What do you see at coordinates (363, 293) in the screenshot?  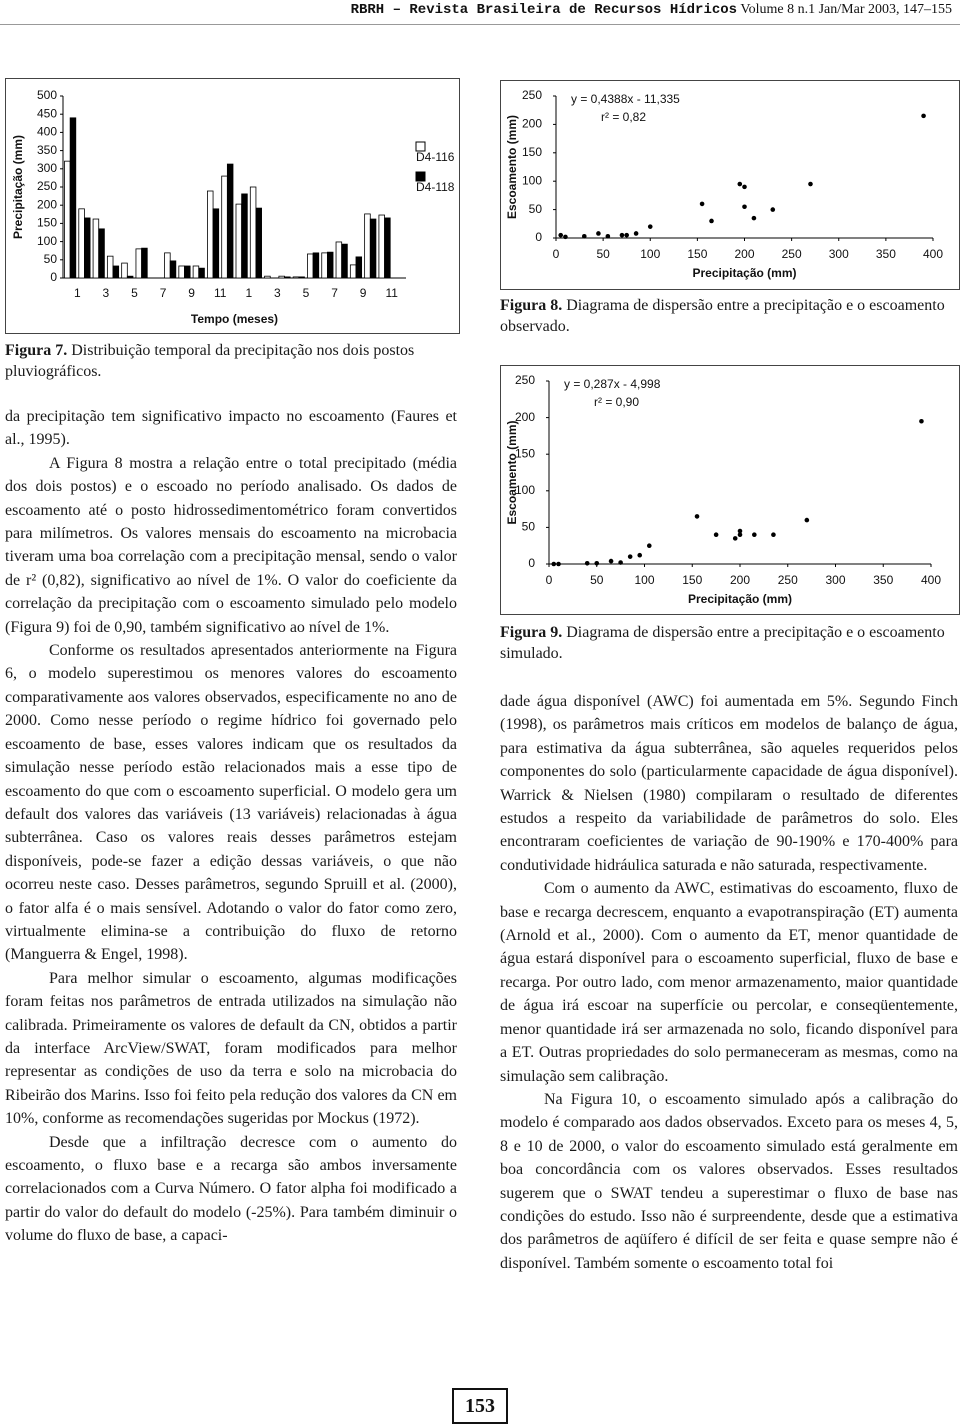 I see `x-tick-label: 9` at bounding box center [363, 293].